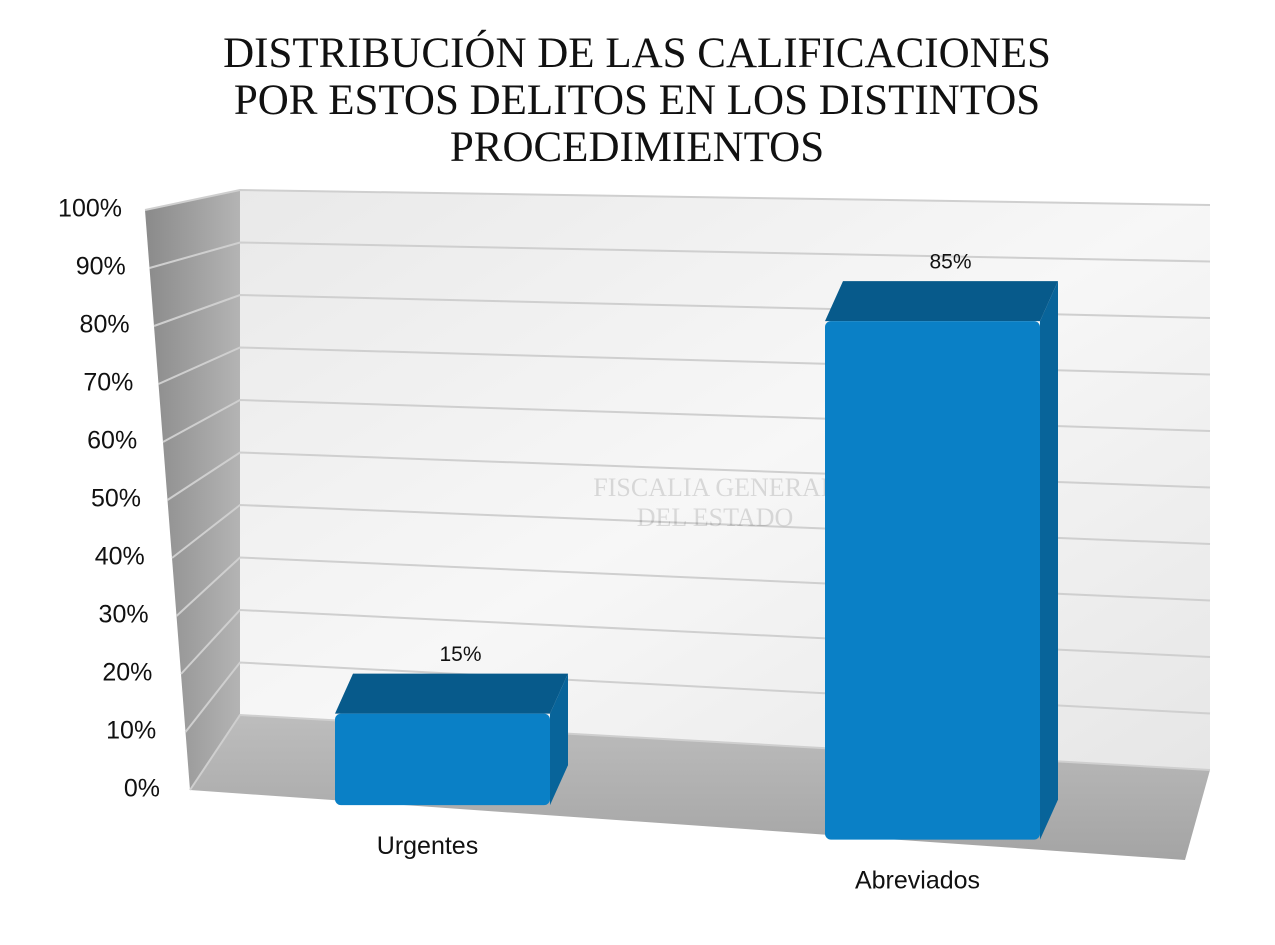 This screenshot has width=1275, height=945. What do you see at coordinates (917, 880) in the screenshot?
I see `x-tick-label: Abreviados` at bounding box center [917, 880].